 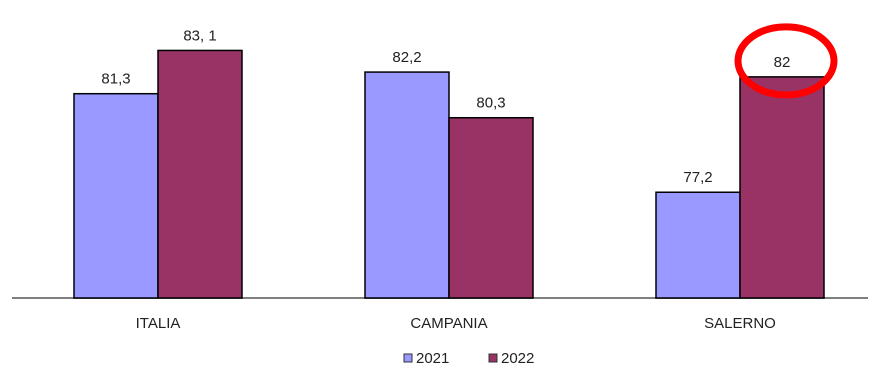 I want to click on ticks-layer: ITALIA CAMPANIA SALERNO, so click(x=456, y=323).